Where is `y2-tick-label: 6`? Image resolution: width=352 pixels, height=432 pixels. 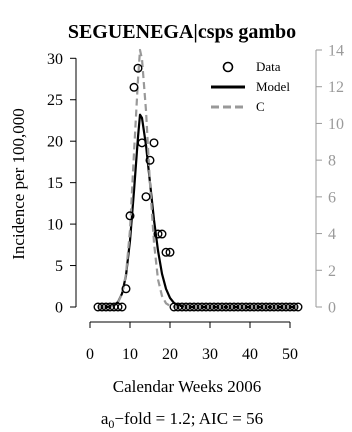 y2-tick-label: 6 is located at coordinates (332, 197).